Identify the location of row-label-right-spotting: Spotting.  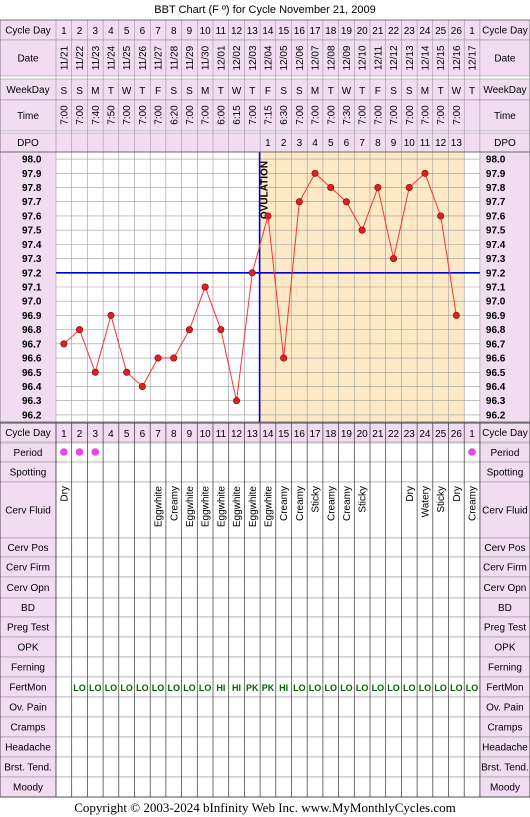
(505, 473).